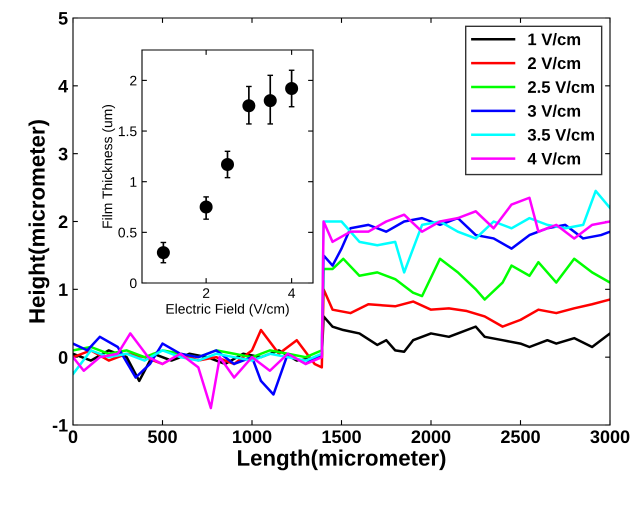 This screenshot has height=510, width=634. I want to click on legend-label: 3 V/cm, so click(554, 111).